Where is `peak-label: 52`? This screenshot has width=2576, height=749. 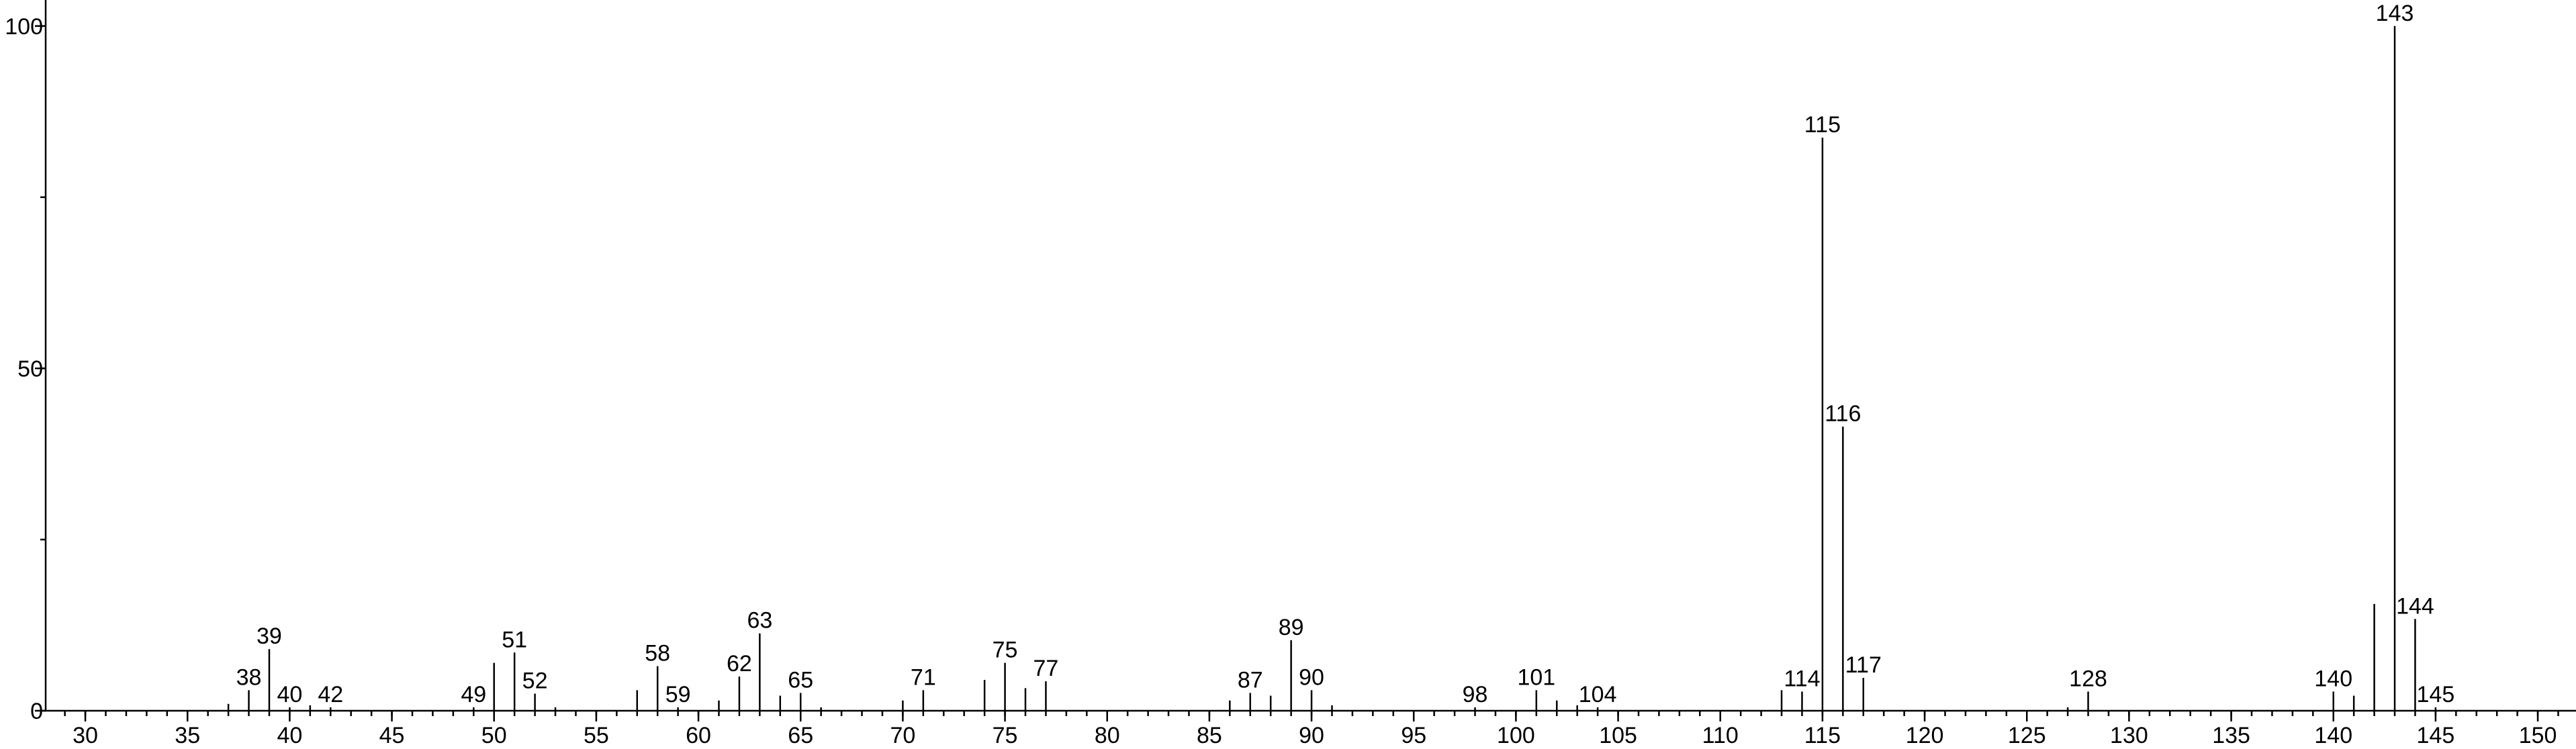
peak-label: 52 is located at coordinates (535, 680).